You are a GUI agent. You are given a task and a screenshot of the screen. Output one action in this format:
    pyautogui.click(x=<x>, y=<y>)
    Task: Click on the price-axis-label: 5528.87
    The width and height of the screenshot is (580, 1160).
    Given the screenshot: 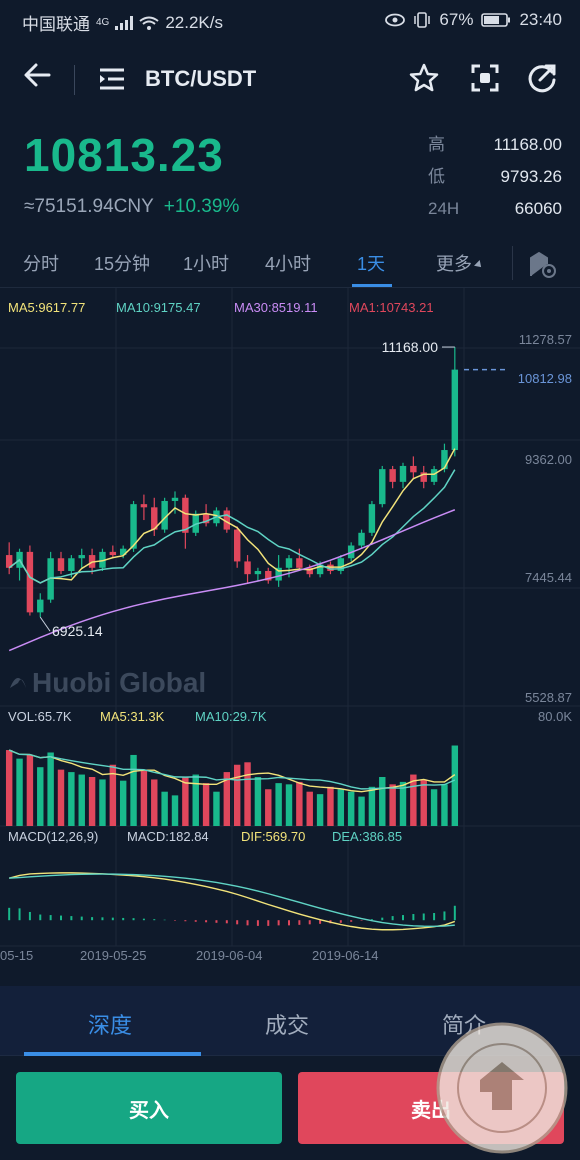 What is the action you would take?
    pyautogui.click(x=548, y=697)
    